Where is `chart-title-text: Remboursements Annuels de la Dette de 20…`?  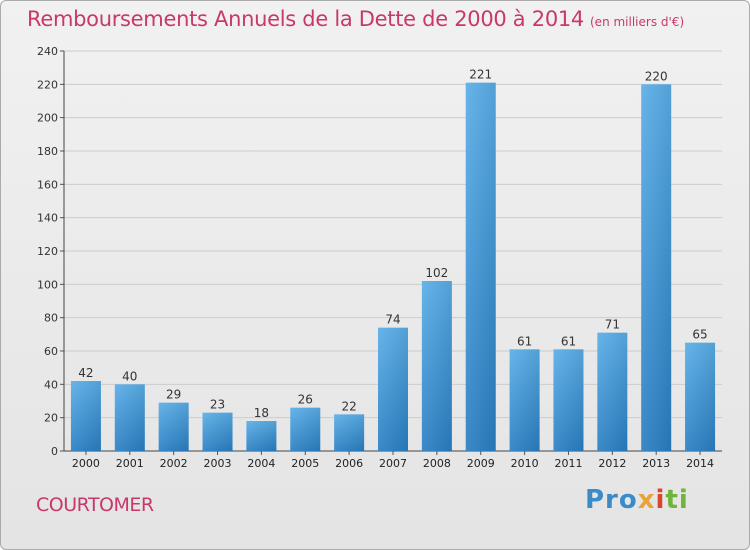 chart-title-text: Remboursements Annuels de la Dette de 20… is located at coordinates (305, 19).